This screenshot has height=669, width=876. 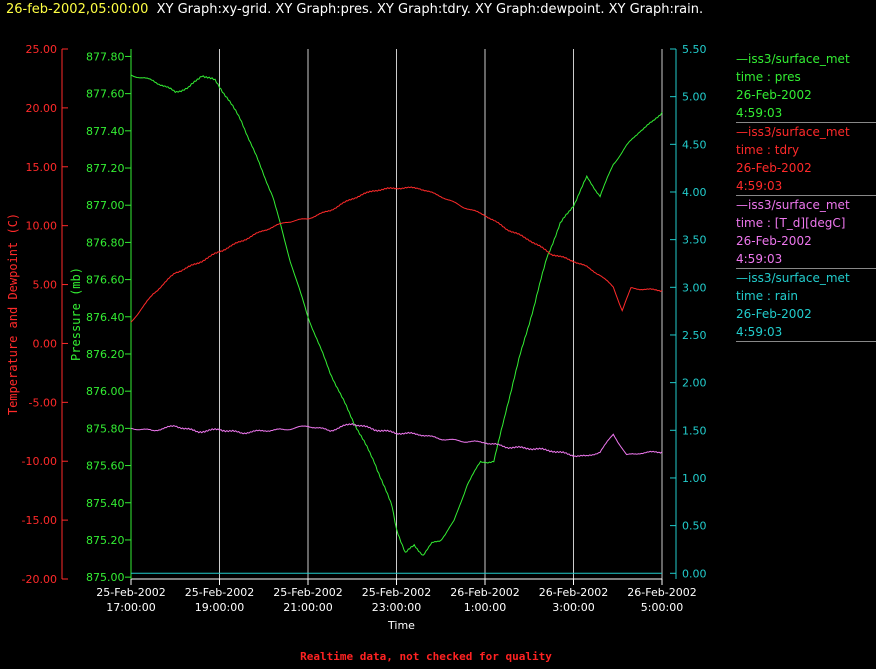 I want to click on pressure-tick-label: 876.40, so click(x=105, y=317).